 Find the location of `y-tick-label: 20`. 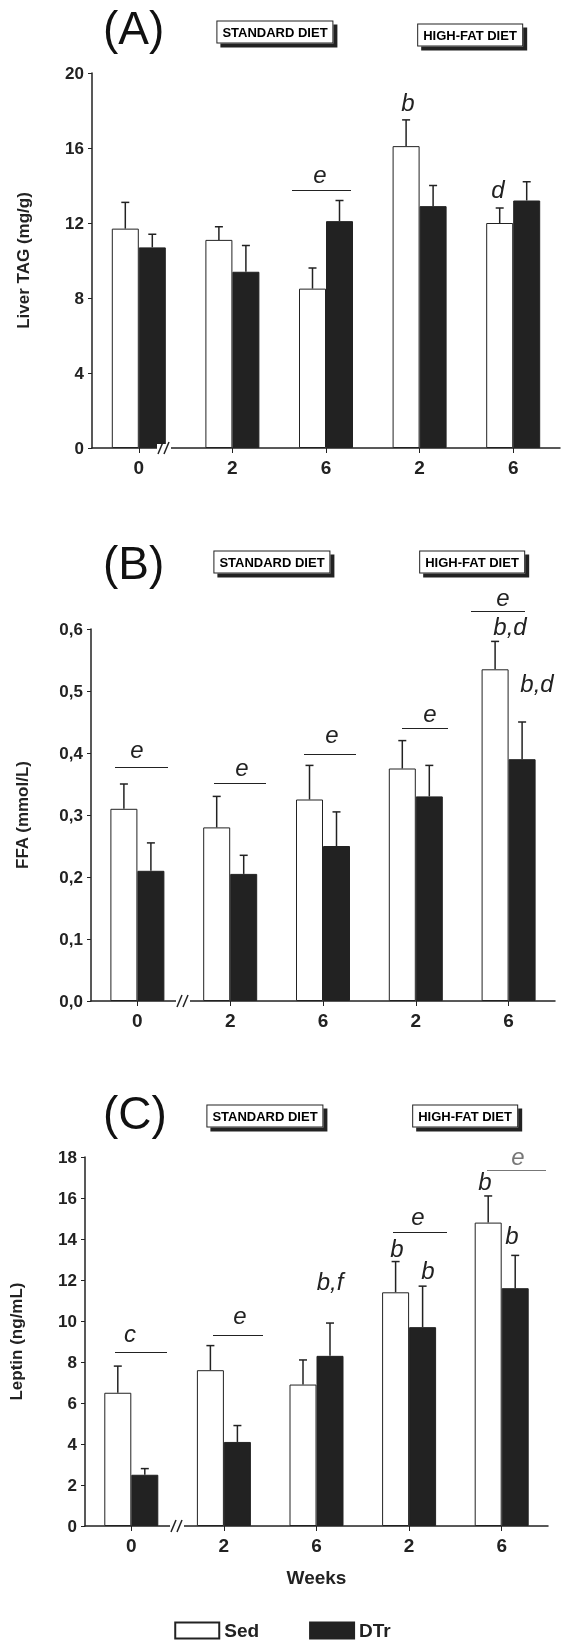

y-tick-label: 20 is located at coordinates (74, 73).